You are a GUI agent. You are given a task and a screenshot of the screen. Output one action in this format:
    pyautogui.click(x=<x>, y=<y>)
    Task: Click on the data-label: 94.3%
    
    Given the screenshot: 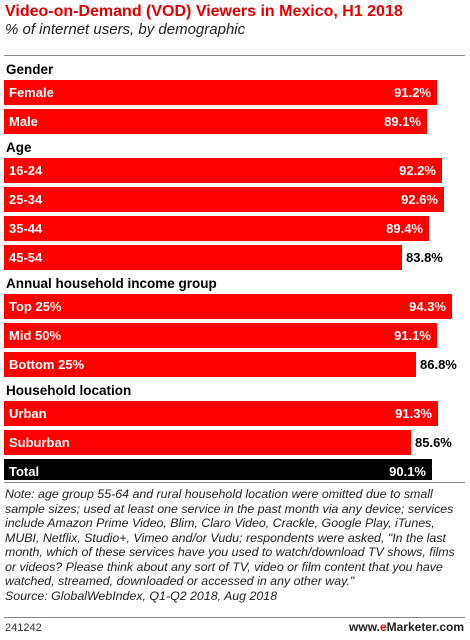 What is the action you would take?
    pyautogui.click(x=427, y=306)
    